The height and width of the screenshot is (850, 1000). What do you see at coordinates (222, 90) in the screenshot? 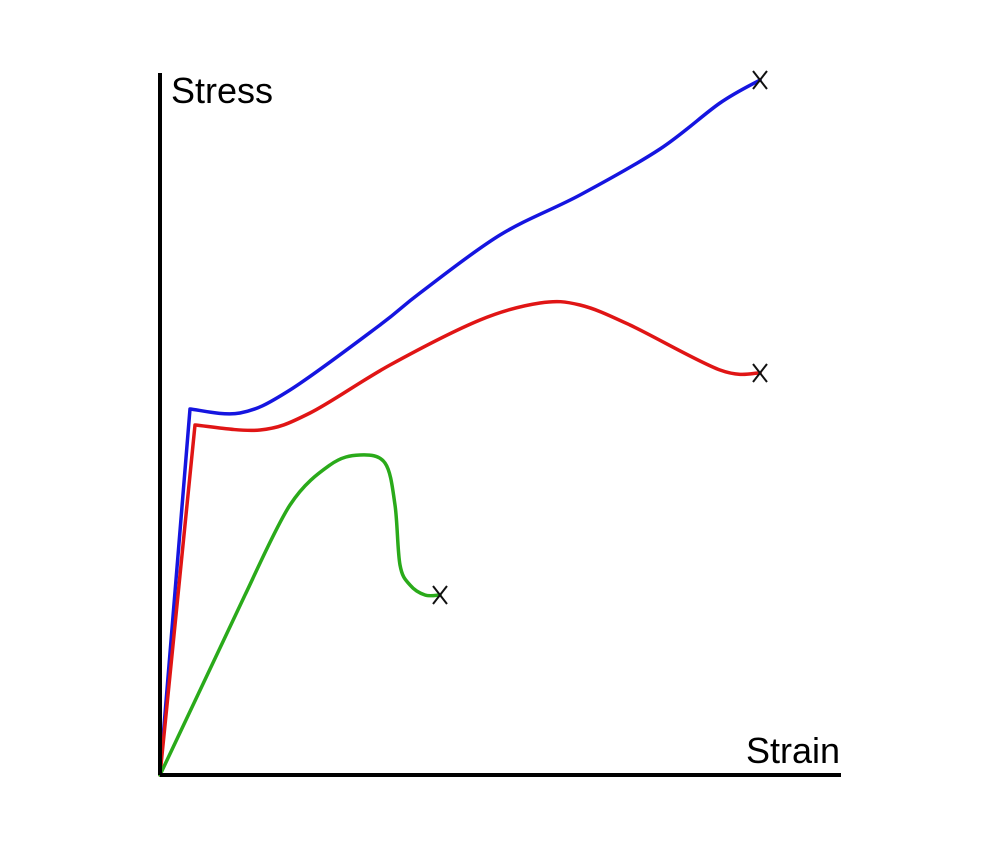
I see `y-axis-label: Stress` at bounding box center [222, 90].